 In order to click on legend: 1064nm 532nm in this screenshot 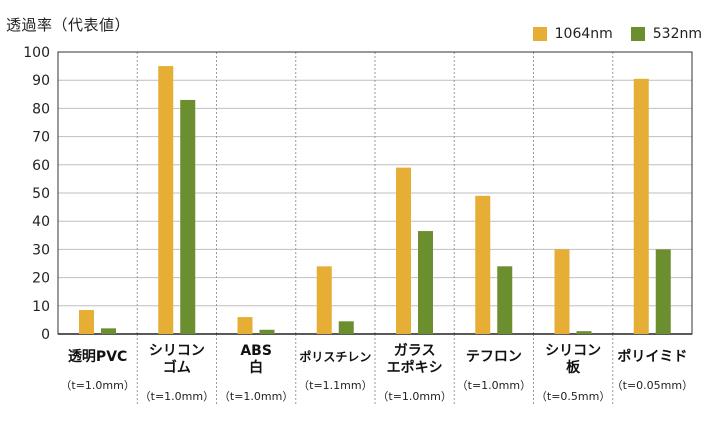, I will do `click(608, 34)`.